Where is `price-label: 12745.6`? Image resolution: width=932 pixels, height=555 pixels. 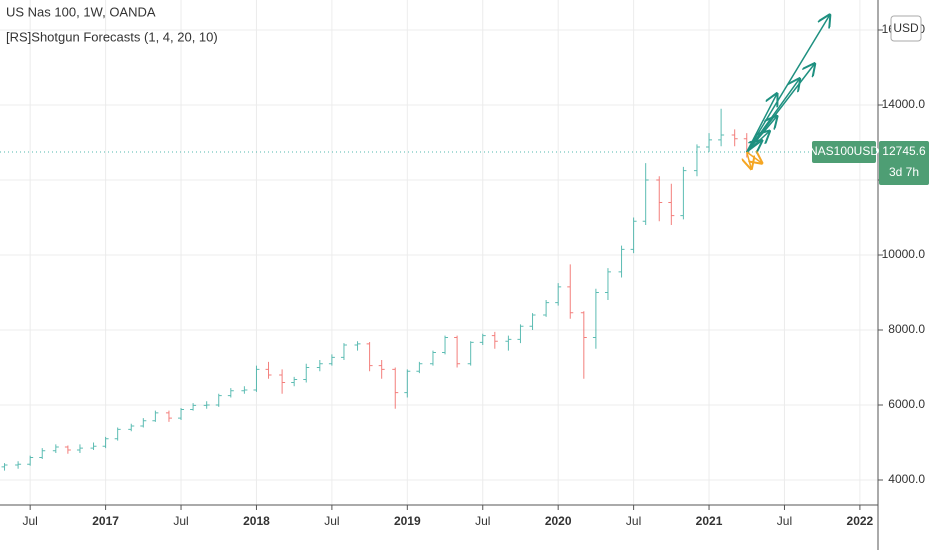 price-label: 12745.6 is located at coordinates (904, 151).